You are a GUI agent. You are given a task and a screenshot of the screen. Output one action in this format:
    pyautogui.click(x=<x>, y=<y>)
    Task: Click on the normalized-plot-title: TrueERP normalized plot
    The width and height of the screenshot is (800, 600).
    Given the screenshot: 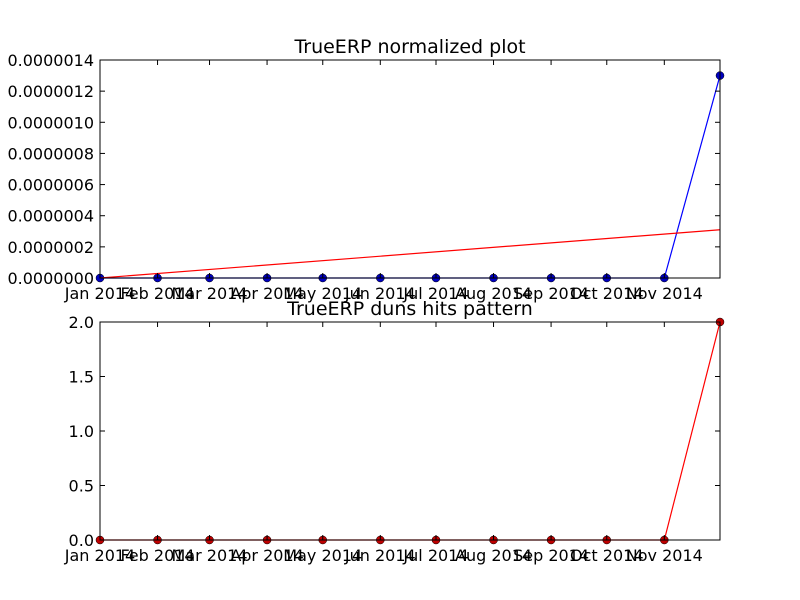 What is the action you would take?
    pyautogui.click(x=409, y=47)
    